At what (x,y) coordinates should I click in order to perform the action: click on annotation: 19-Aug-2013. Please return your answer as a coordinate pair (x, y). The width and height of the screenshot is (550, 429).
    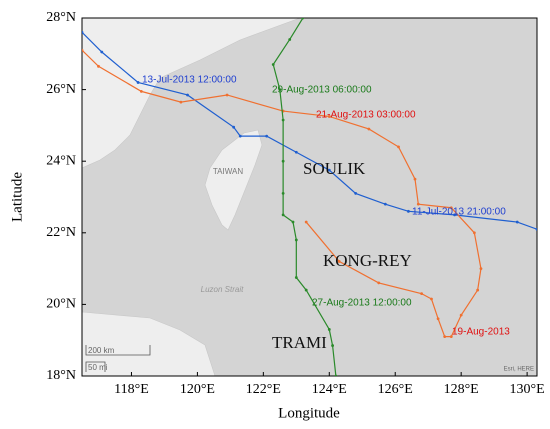
    Looking at the image, I should click on (481, 332).